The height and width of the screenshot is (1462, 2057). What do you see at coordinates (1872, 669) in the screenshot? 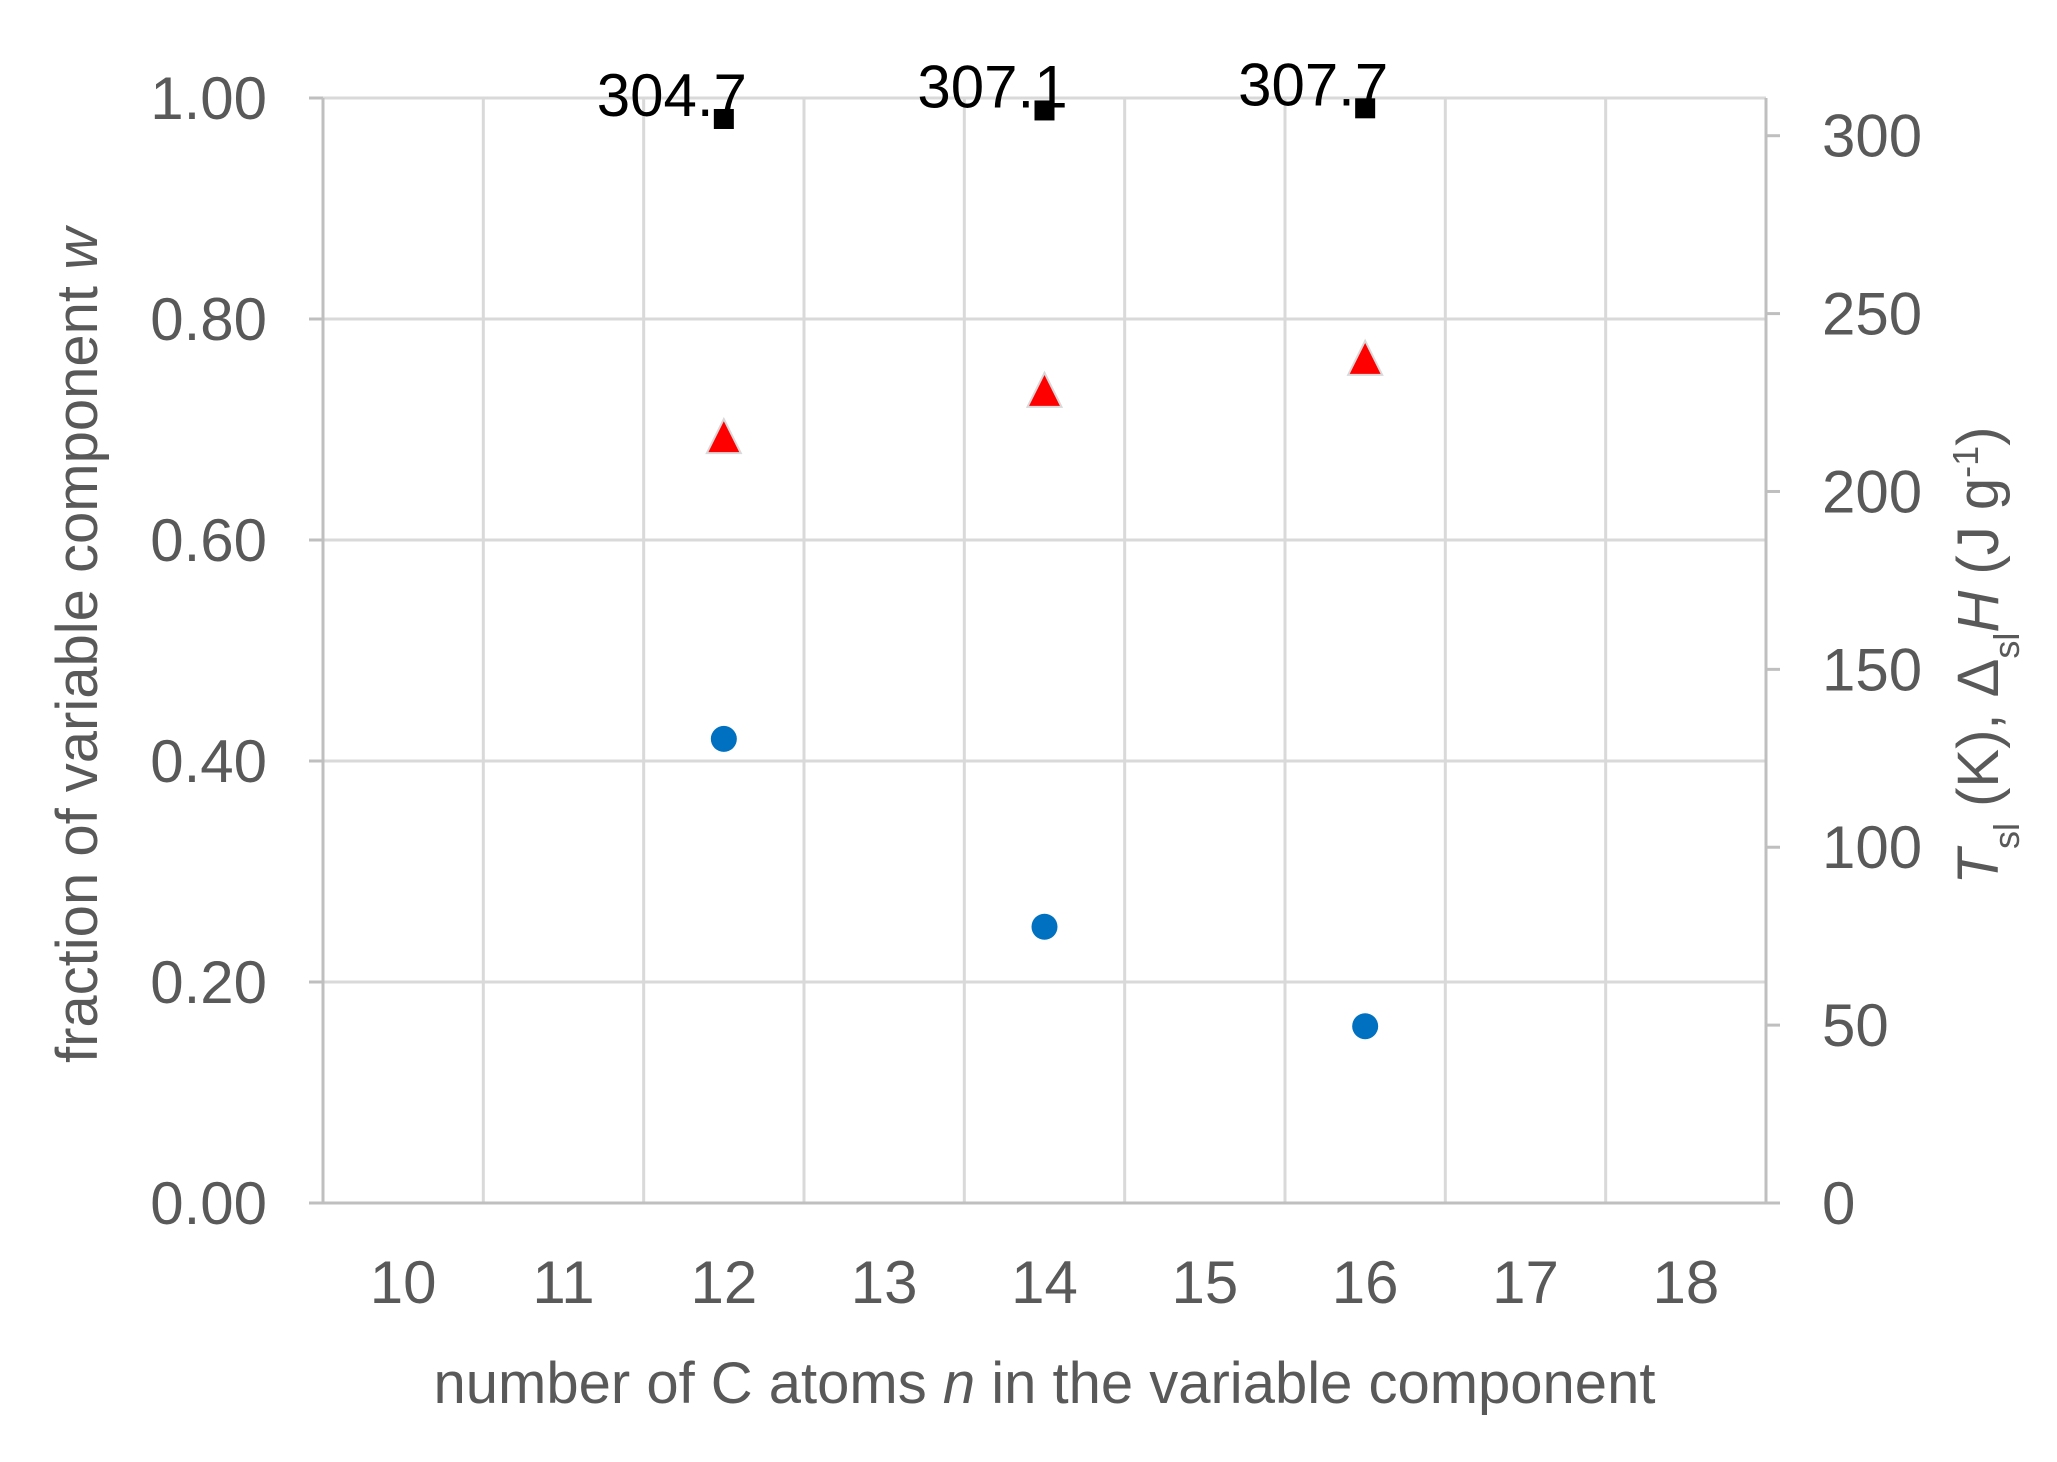
I see `y-right-tick-label: 150` at bounding box center [1872, 669].